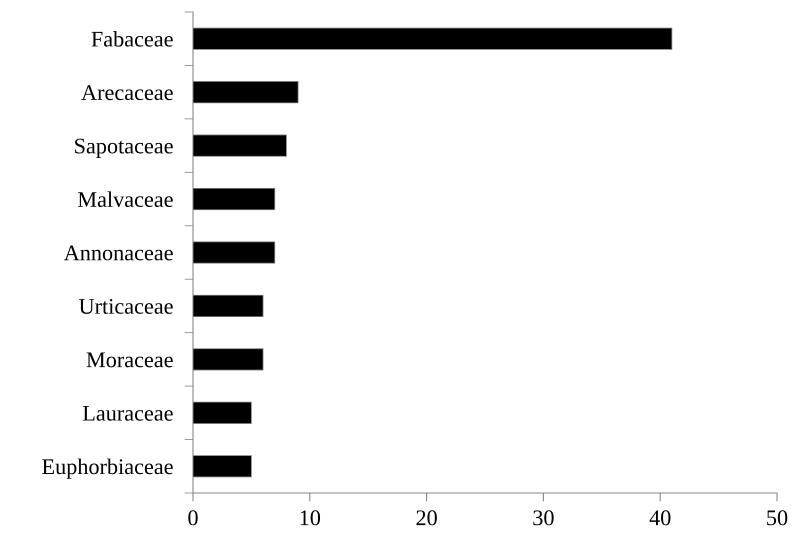 This screenshot has height=535, width=793. I want to click on x-tick-label: 50, so click(777, 518).